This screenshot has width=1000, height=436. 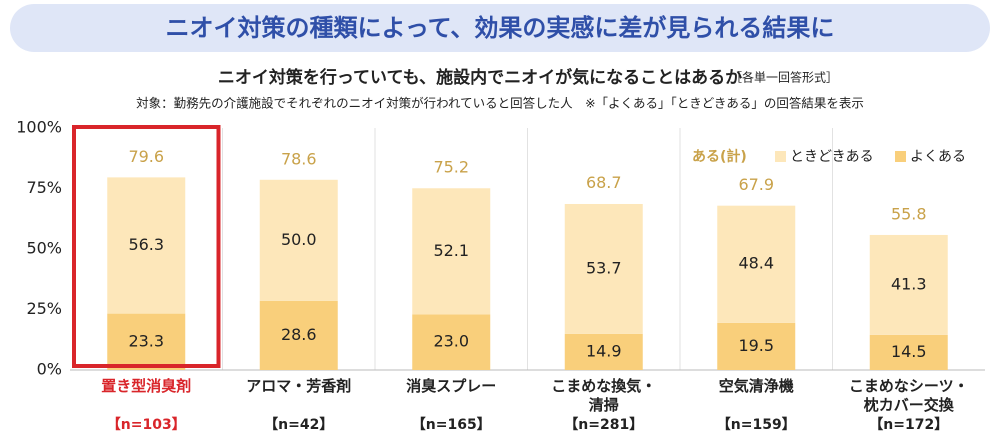 I want to click on sample-size: 【n=159】, so click(x=756, y=425).